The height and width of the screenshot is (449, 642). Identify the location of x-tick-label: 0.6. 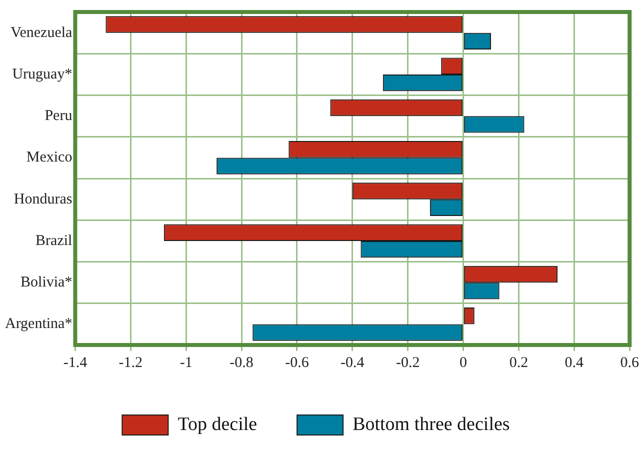
(630, 362).